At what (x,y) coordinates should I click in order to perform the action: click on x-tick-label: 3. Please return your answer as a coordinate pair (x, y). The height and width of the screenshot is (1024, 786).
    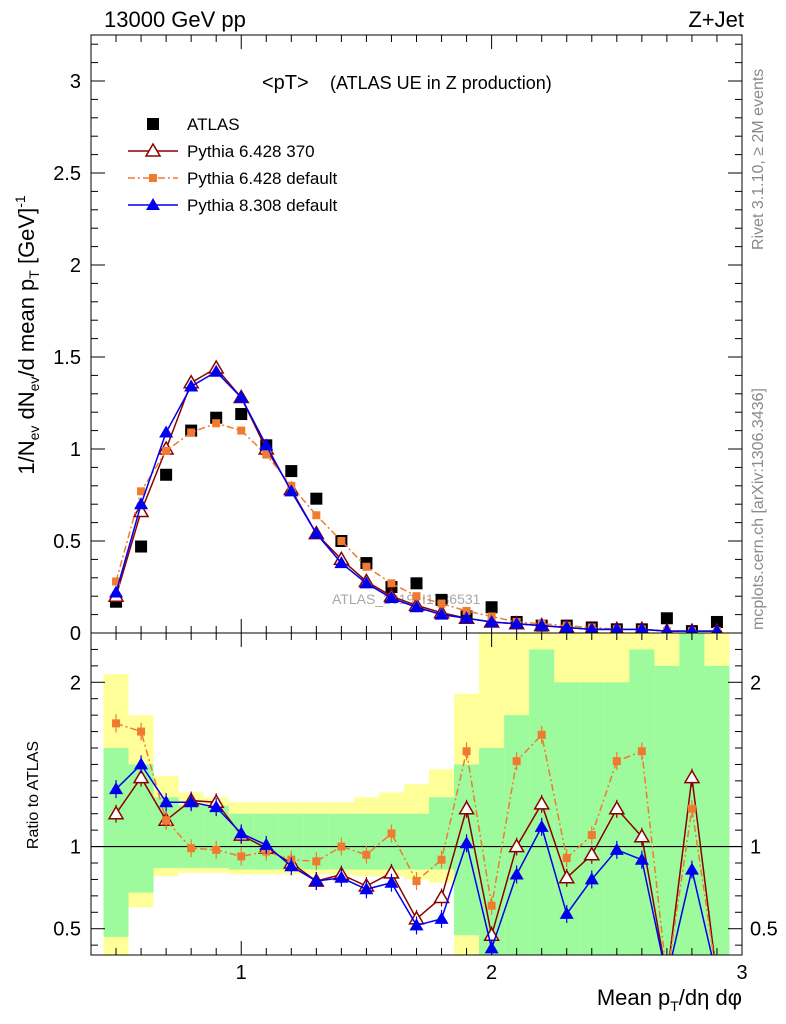
    Looking at the image, I should click on (741, 973).